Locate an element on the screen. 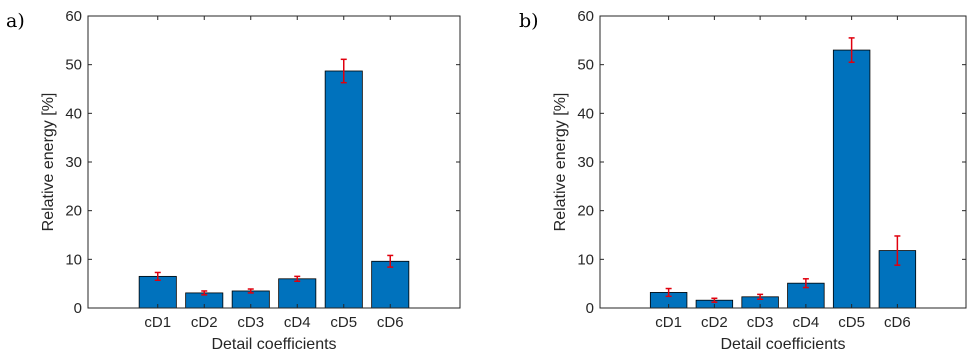 The height and width of the screenshot is (356, 971). bar-cD6 is located at coordinates (390, 284).